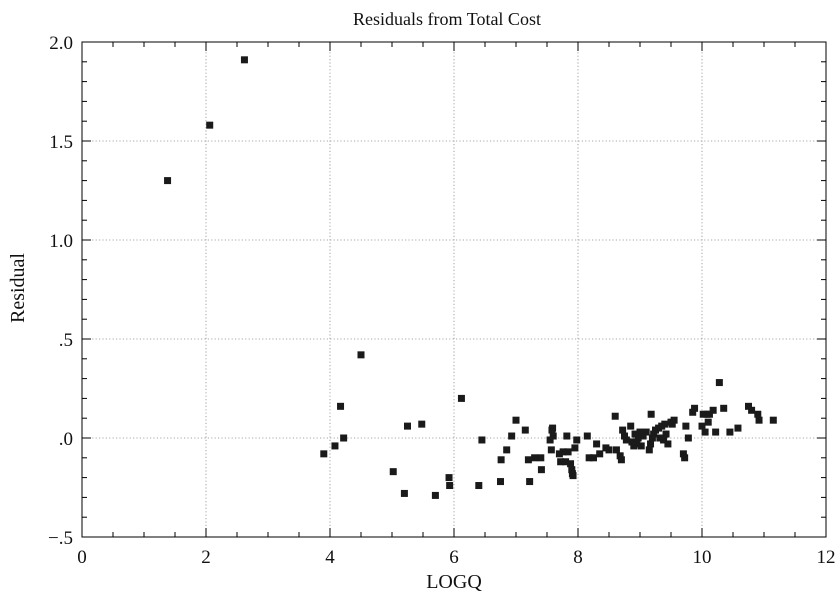 This screenshot has height=597, width=838. What do you see at coordinates (82, 557) in the screenshot?
I see `x-tick-label: 0` at bounding box center [82, 557].